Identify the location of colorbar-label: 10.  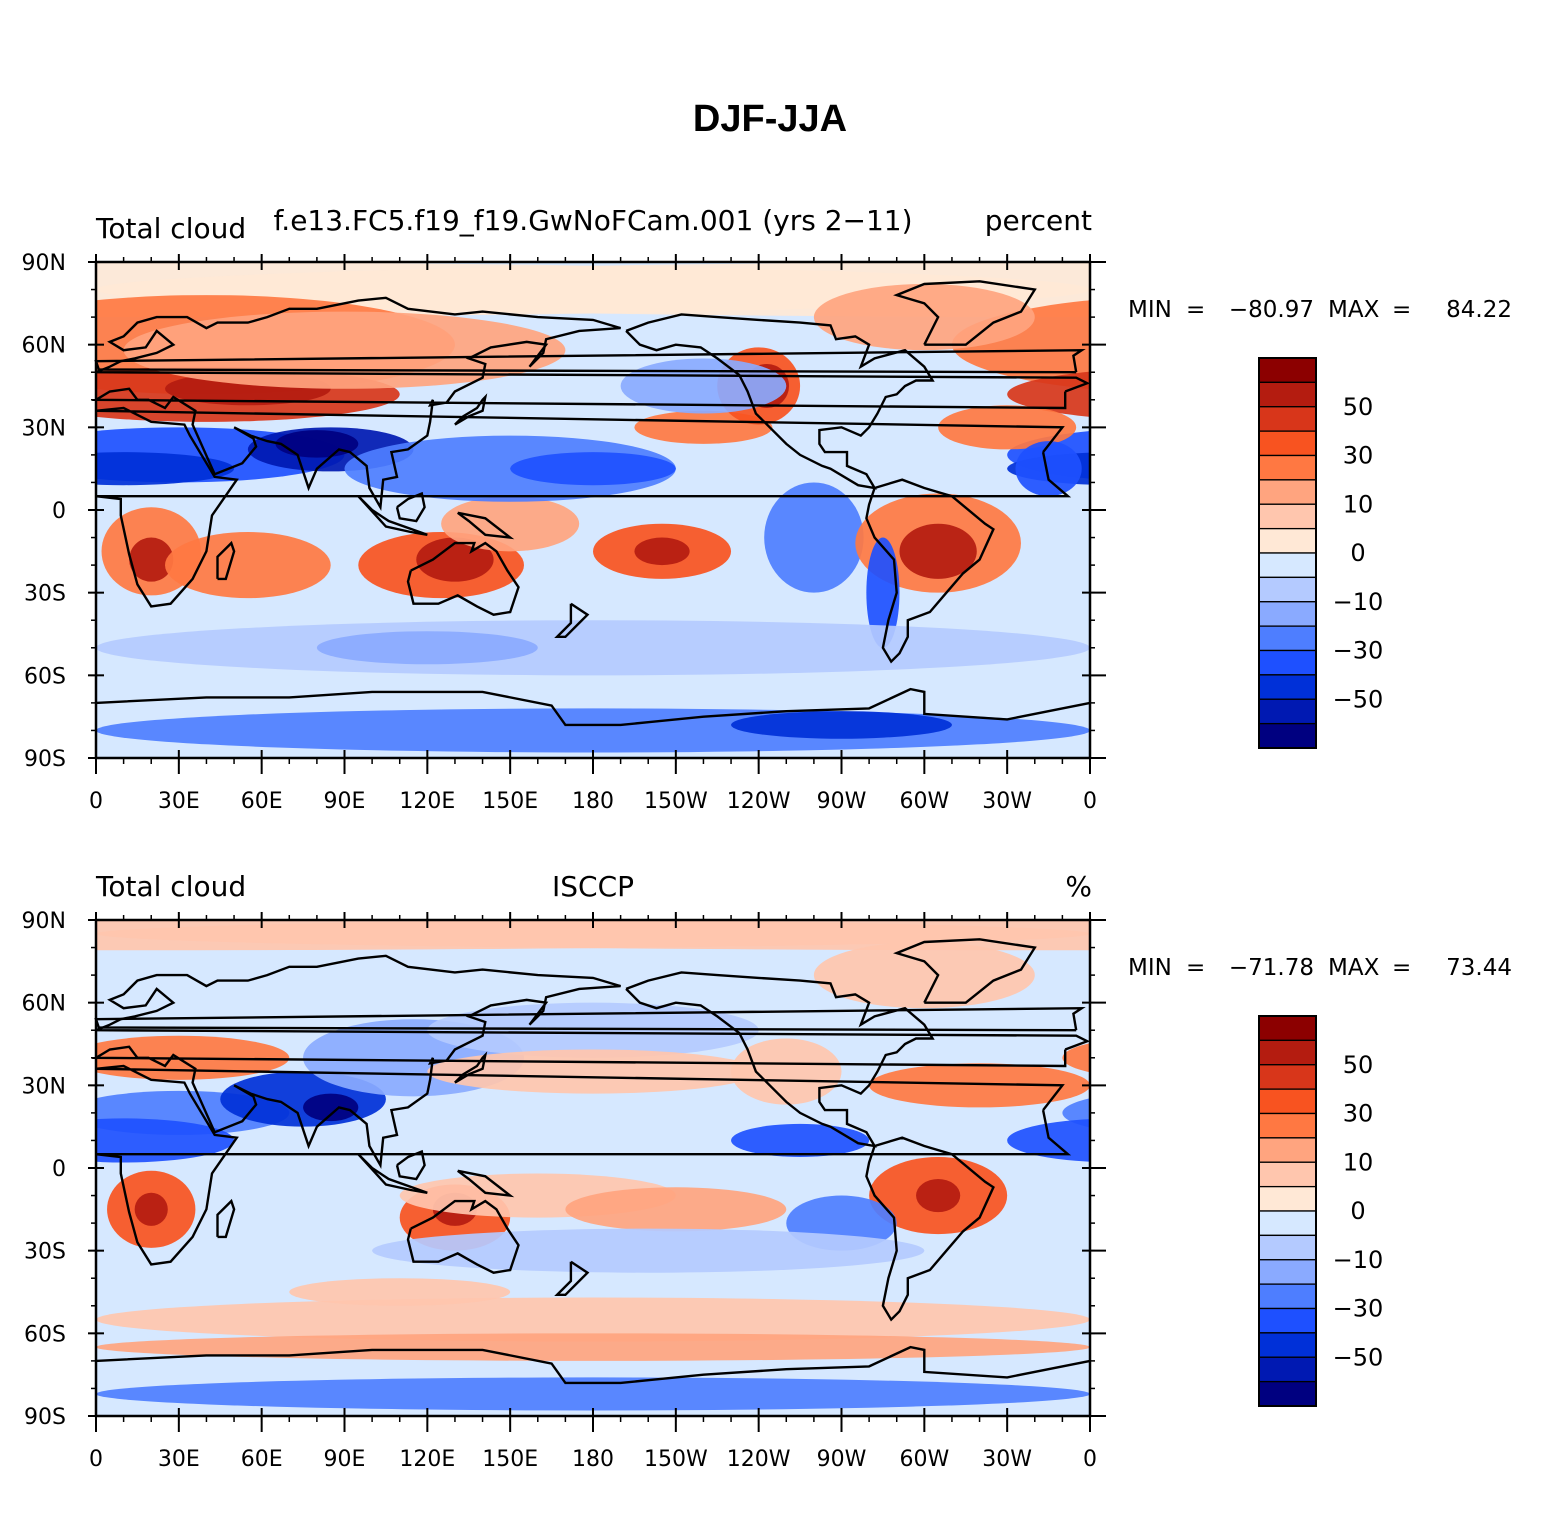
(1358, 1162).